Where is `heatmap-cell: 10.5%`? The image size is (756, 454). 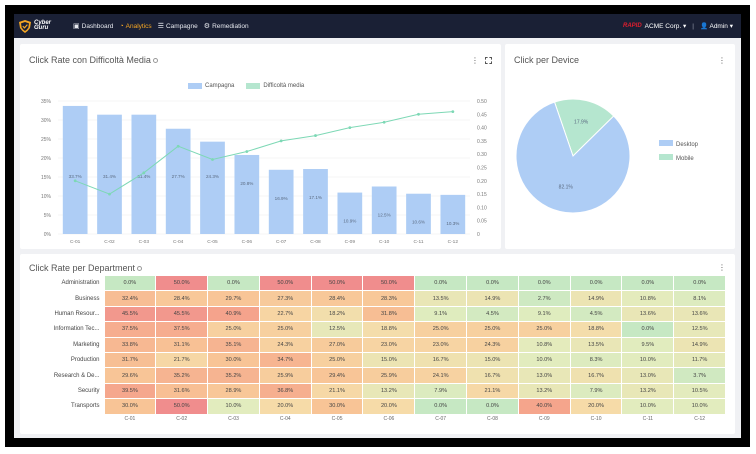
heatmap-cell: 10.5% is located at coordinates (700, 391).